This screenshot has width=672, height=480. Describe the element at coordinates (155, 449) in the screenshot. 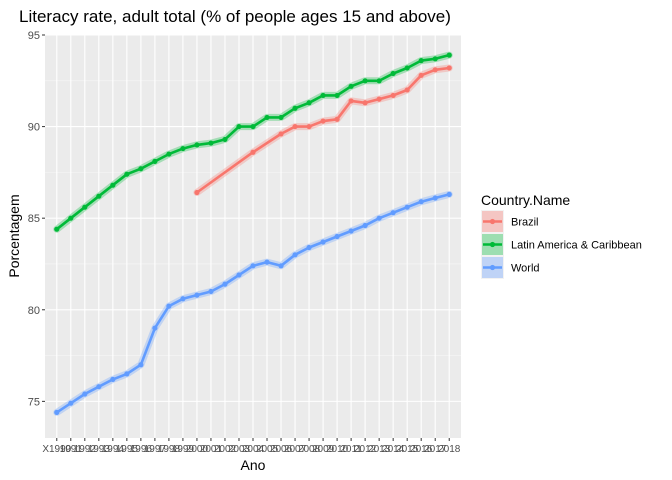

I see `x-tick-label: 1997` at that location.